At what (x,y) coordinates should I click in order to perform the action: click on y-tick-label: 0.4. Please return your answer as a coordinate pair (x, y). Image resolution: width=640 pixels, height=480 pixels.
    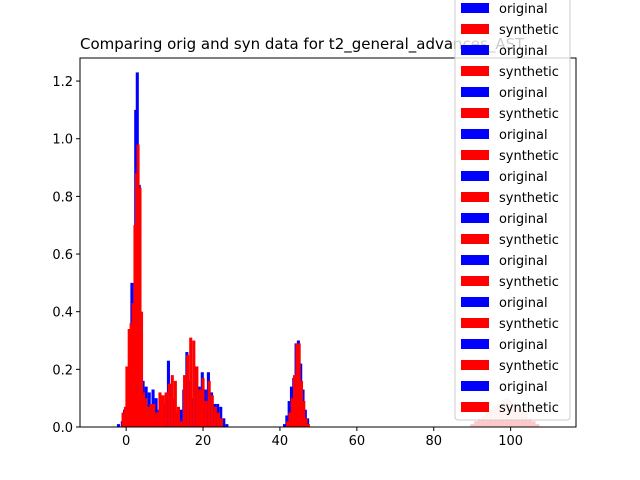
    Looking at the image, I should click on (62, 313).